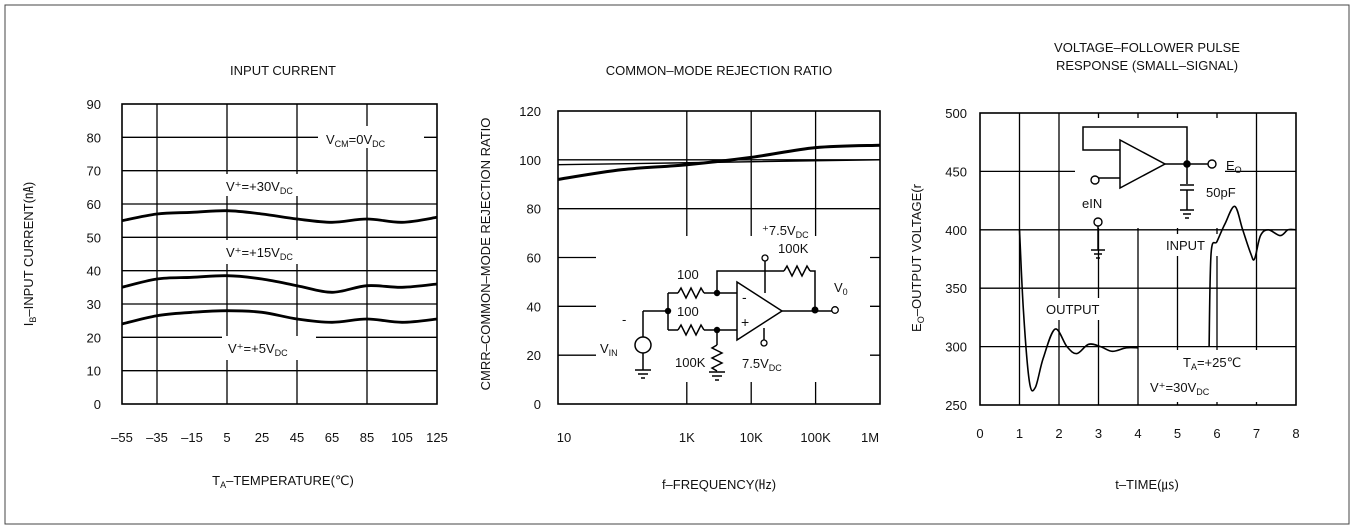 Image resolution: width=1354 pixels, height=529 pixels. I want to click on x-tick-label: 4, so click(1137, 433).